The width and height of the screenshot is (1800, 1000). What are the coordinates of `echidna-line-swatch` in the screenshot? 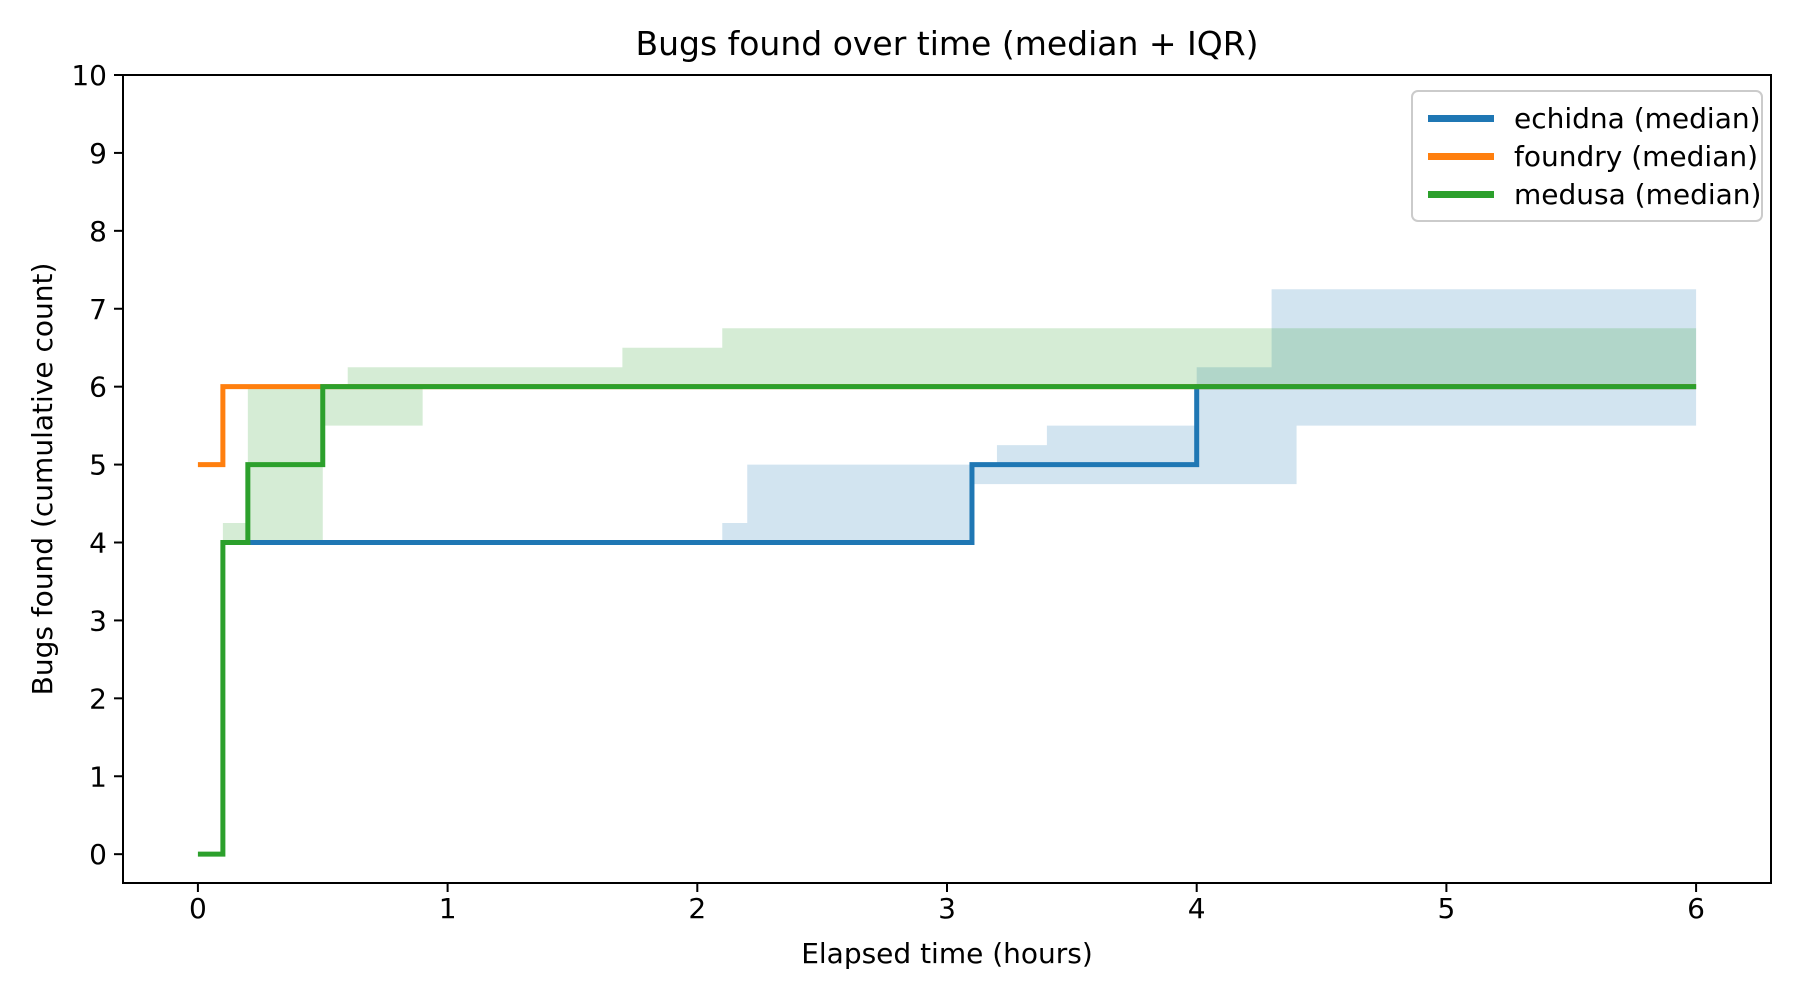 It's located at (1461, 118).